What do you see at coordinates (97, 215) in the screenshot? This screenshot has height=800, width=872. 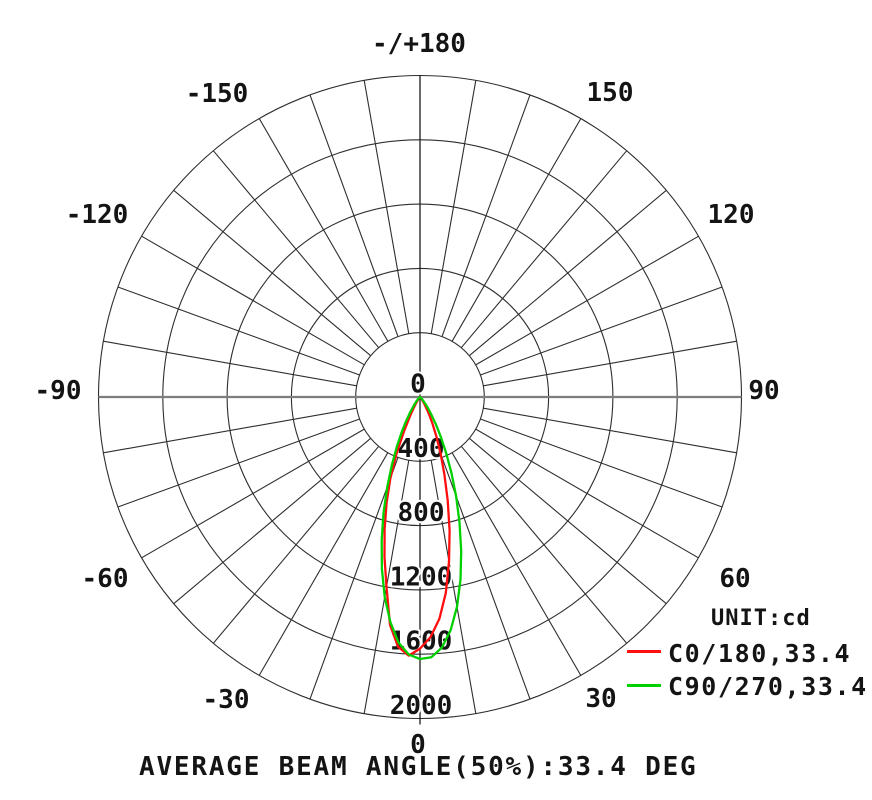 I see `angle-label-minus-120: -120` at bounding box center [97, 215].